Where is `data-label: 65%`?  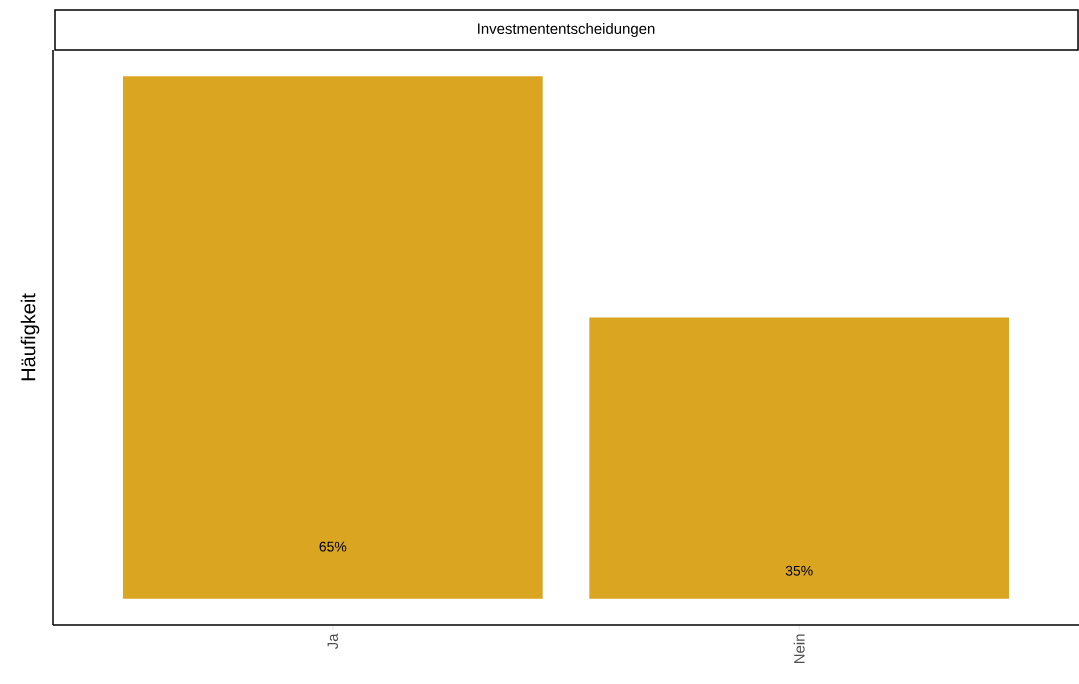
data-label: 65% is located at coordinates (333, 546).